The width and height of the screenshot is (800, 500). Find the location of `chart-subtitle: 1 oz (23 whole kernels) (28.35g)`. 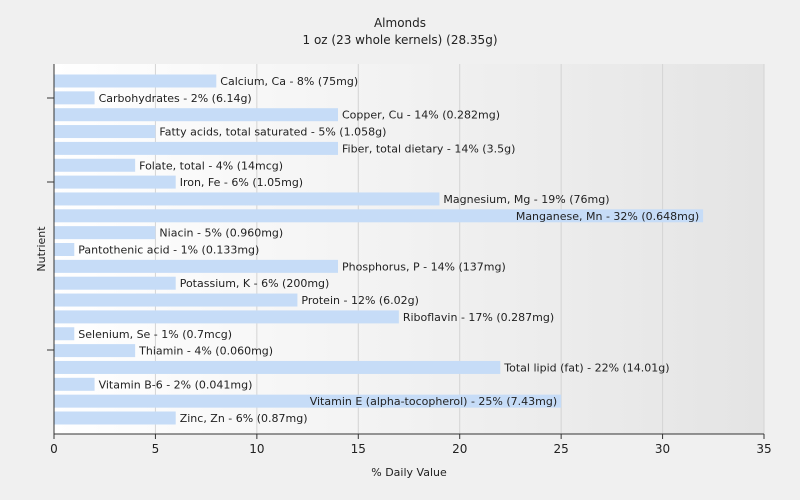

chart-subtitle: 1 oz (23 whole kernels) (28.35g) is located at coordinates (400, 40).